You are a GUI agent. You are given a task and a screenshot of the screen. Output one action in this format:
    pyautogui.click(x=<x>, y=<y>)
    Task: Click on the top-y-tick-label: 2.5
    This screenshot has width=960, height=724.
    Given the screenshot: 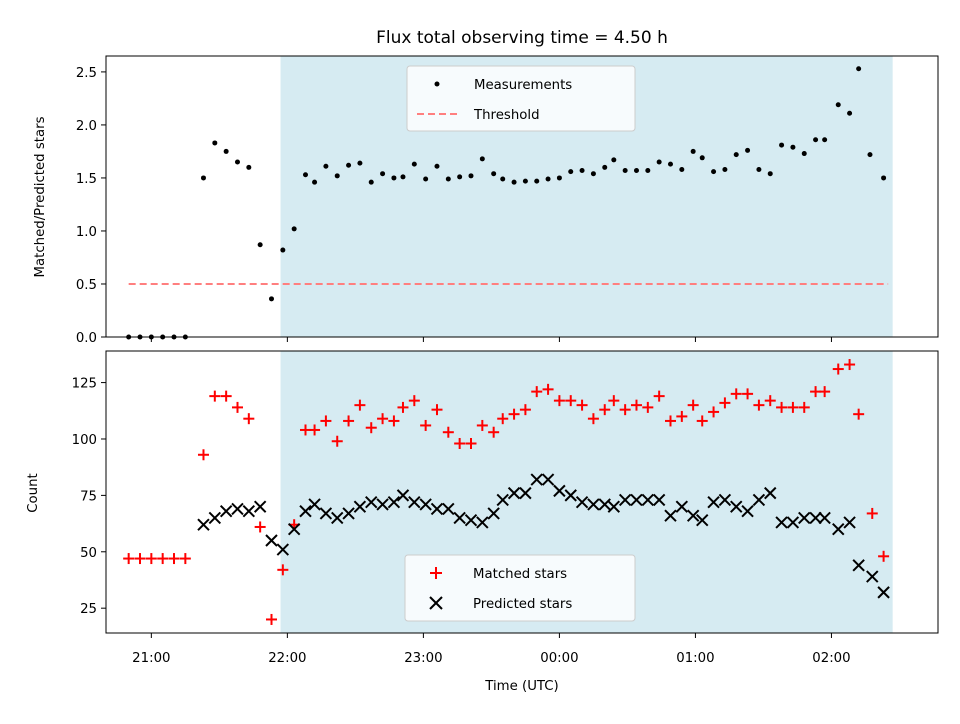 What is the action you would take?
    pyautogui.click(x=86, y=73)
    